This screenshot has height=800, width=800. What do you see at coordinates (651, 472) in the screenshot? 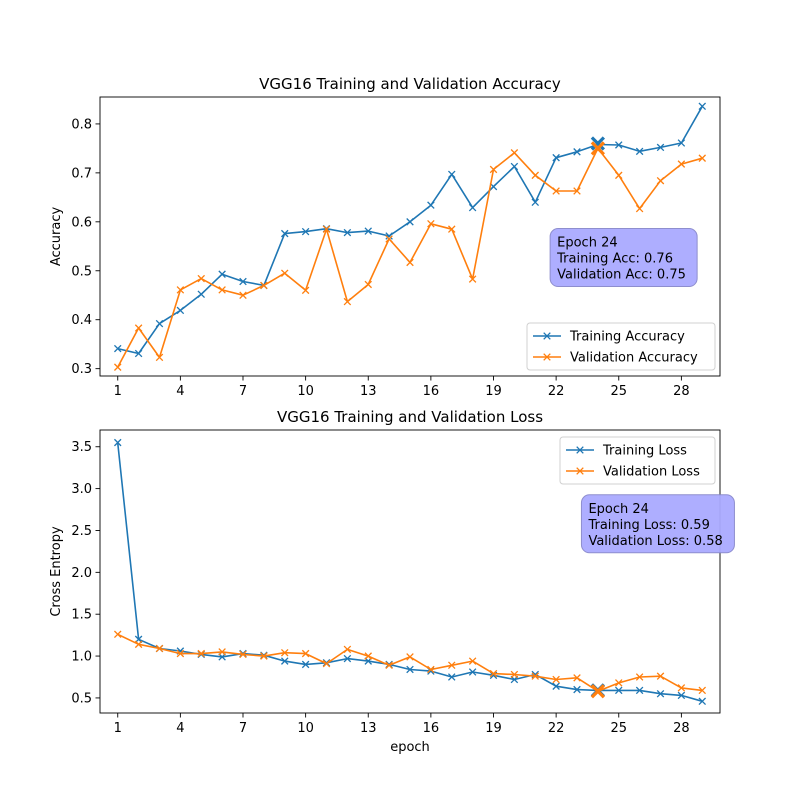
I see `legend-entry: Validation Loss` at bounding box center [651, 472].